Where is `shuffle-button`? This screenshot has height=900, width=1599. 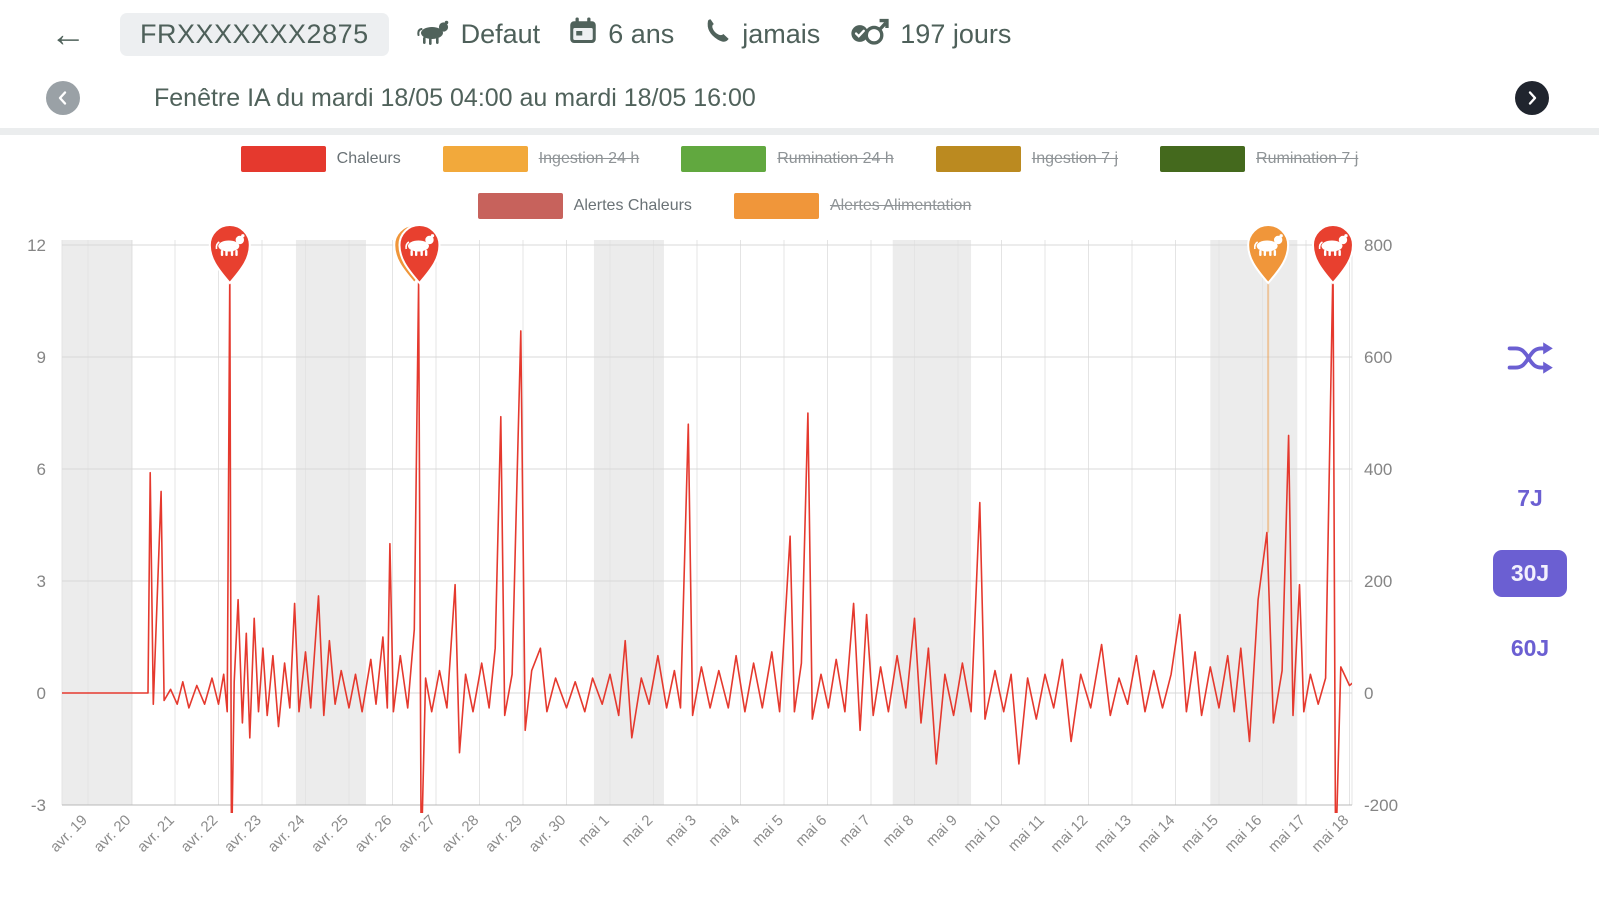 shuffle-button is located at coordinates (1530, 359).